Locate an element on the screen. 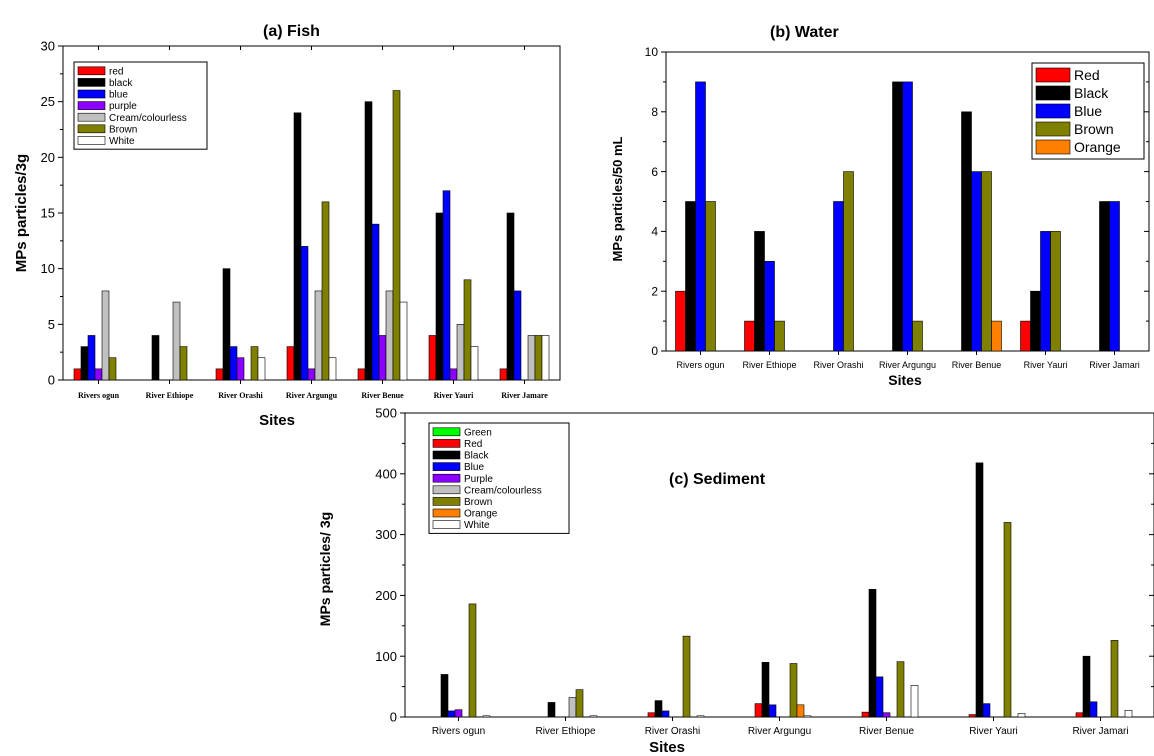 The width and height of the screenshot is (1154, 756). chart-title: (c) Sediment is located at coordinates (717, 479).